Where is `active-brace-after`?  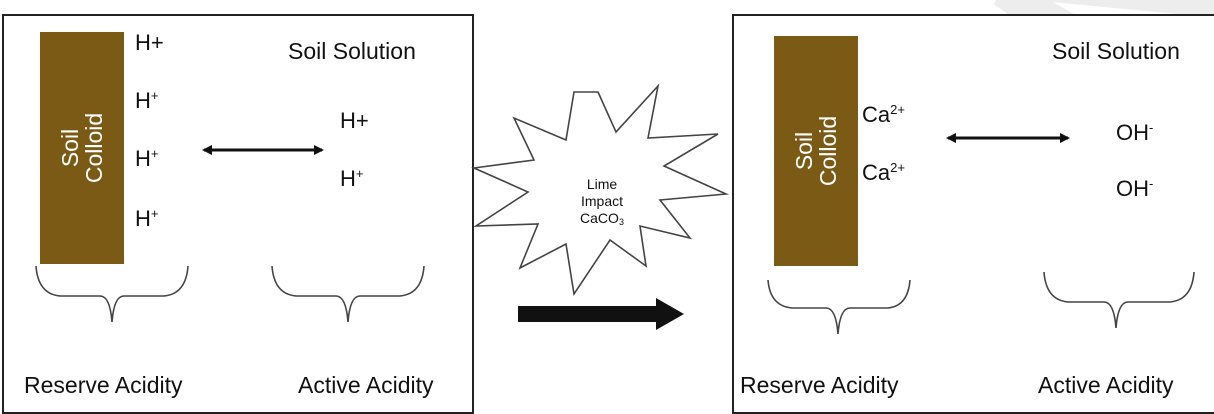 active-brace-after is located at coordinates (1119, 300).